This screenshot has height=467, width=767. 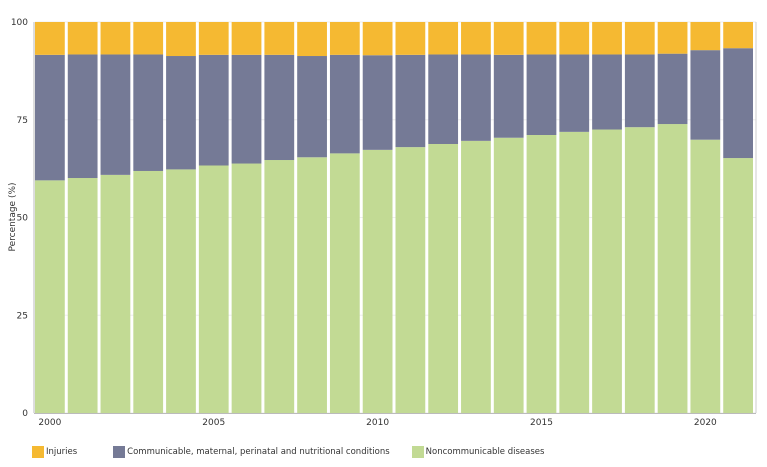 What do you see at coordinates (541, 423) in the screenshot?
I see `x-tick-label: 2015` at bounding box center [541, 423].